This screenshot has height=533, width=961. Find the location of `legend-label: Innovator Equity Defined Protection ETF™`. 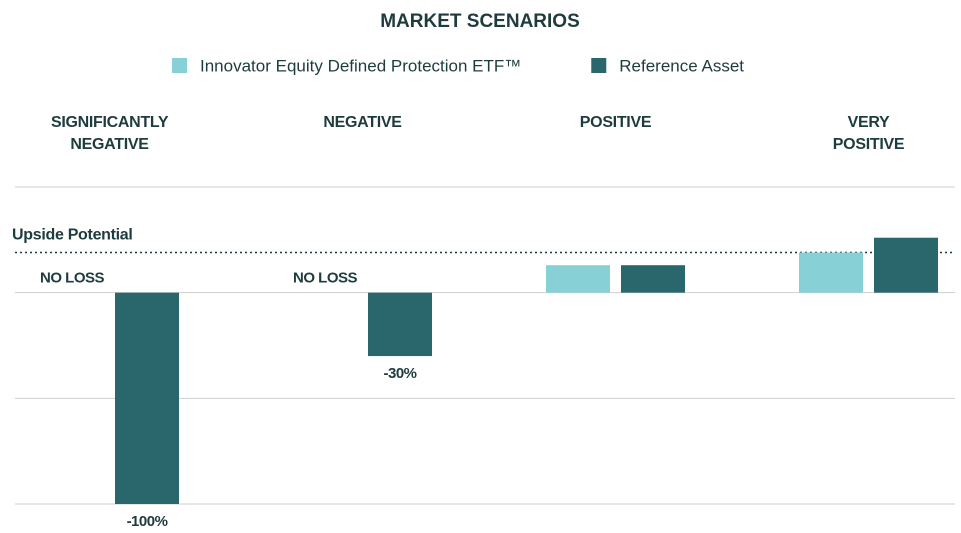

legend-label: Innovator Equity Defined Protection ETF™ is located at coordinates (360, 65).